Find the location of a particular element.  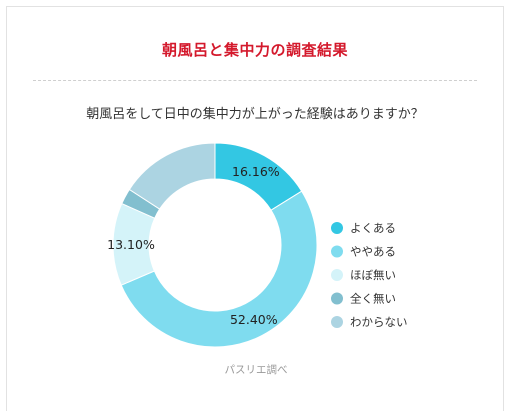

survey-question: 朝風呂をして日中の集中力が上がった経験はありますか？ is located at coordinates (255, 114).